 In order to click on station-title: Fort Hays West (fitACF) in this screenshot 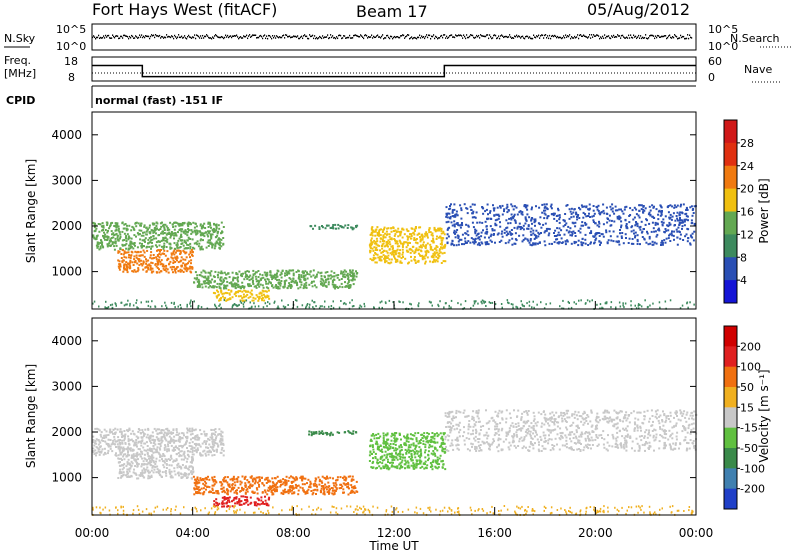, I will do `click(184, 9)`.